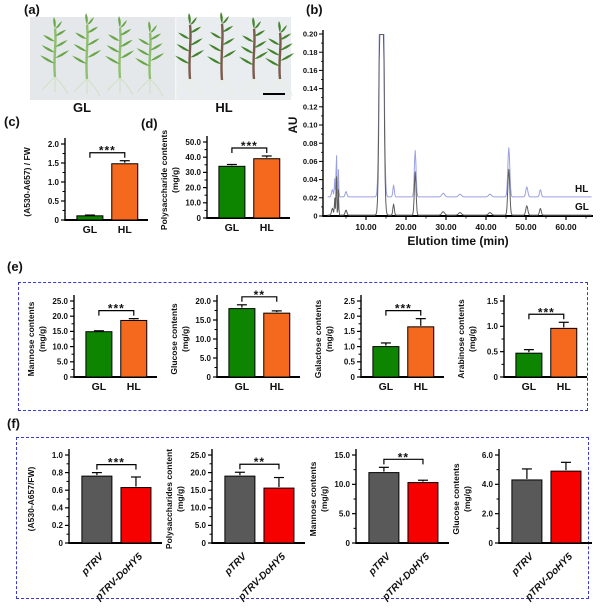 The image size is (600, 609). What do you see at coordinates (149, 123) in the screenshot?
I see `panel-d-label: (d)` at bounding box center [149, 123].